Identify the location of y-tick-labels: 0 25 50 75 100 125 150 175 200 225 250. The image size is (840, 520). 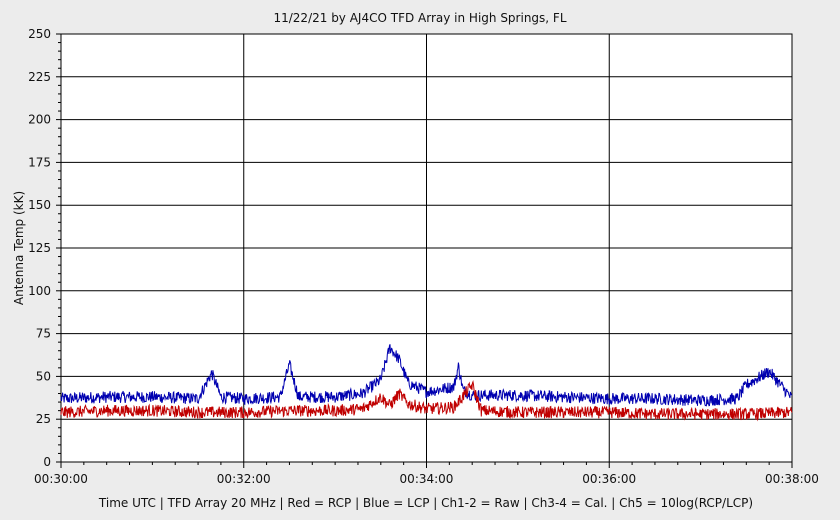
(39, 248).